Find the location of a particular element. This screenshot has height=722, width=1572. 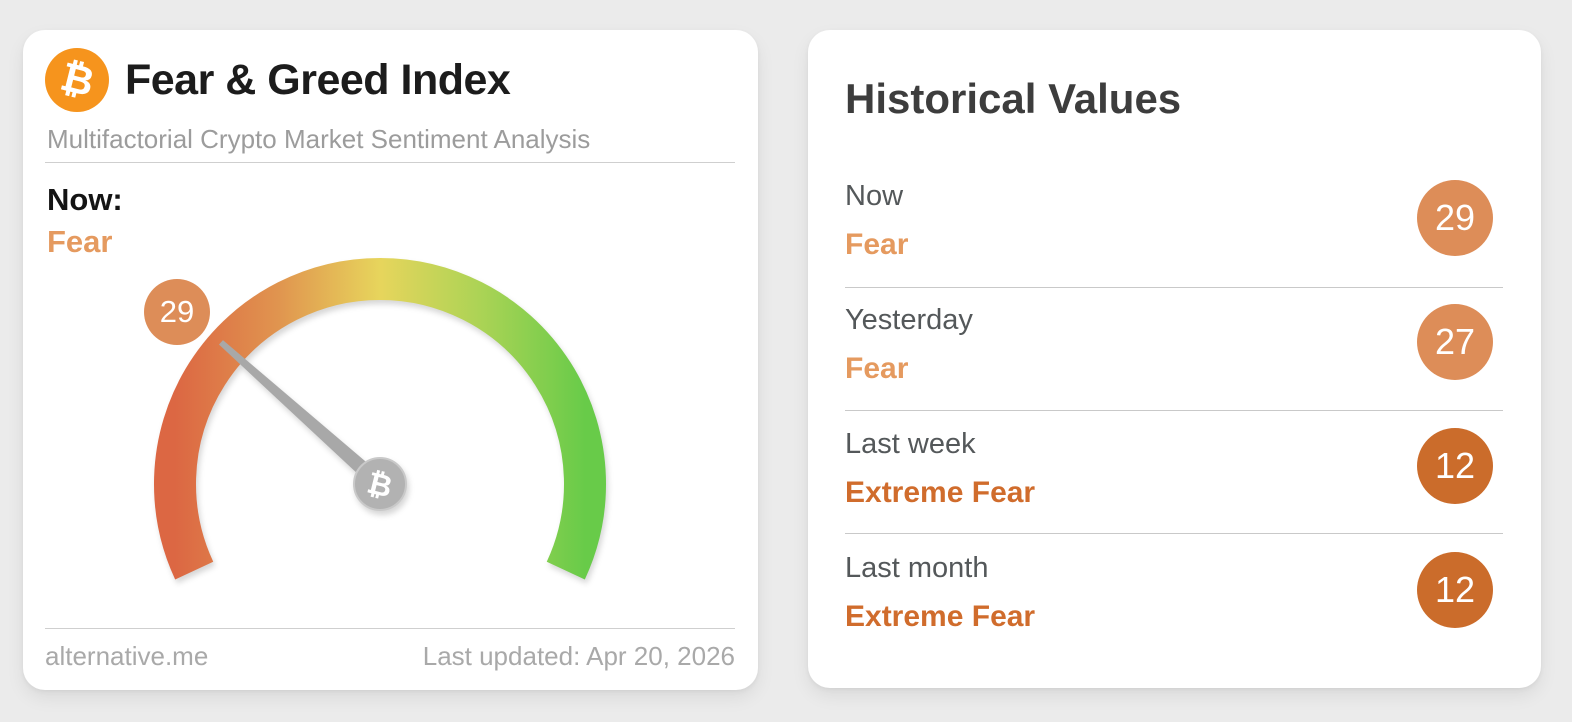

gauge-value-badge: 29 is located at coordinates (177, 312).